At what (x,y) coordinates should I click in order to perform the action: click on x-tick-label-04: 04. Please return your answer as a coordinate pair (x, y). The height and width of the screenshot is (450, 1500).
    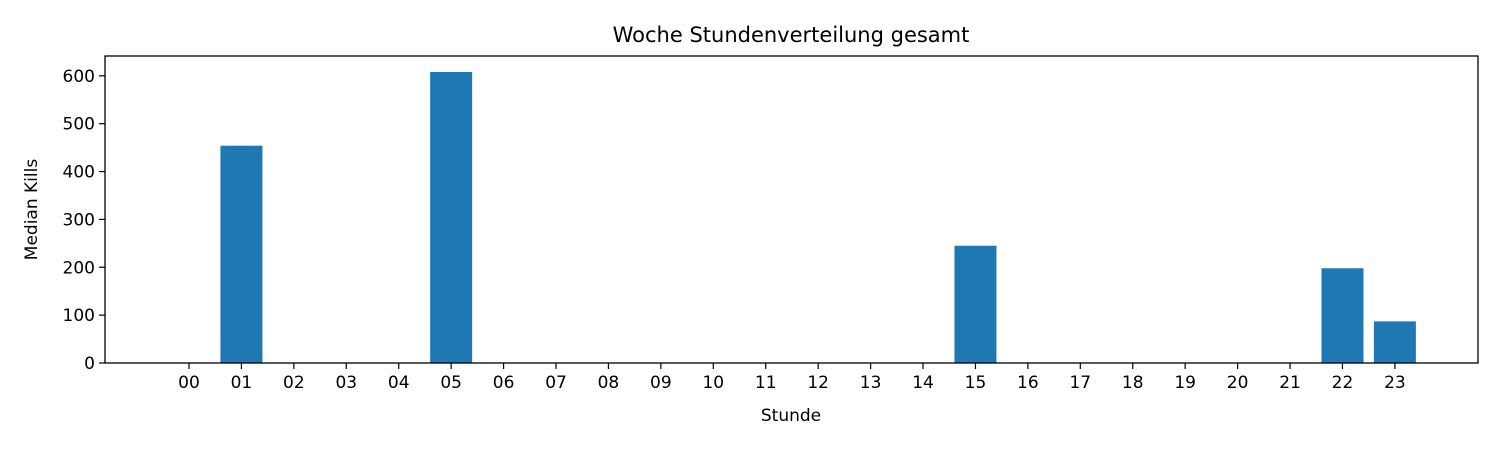
    Looking at the image, I should click on (399, 383).